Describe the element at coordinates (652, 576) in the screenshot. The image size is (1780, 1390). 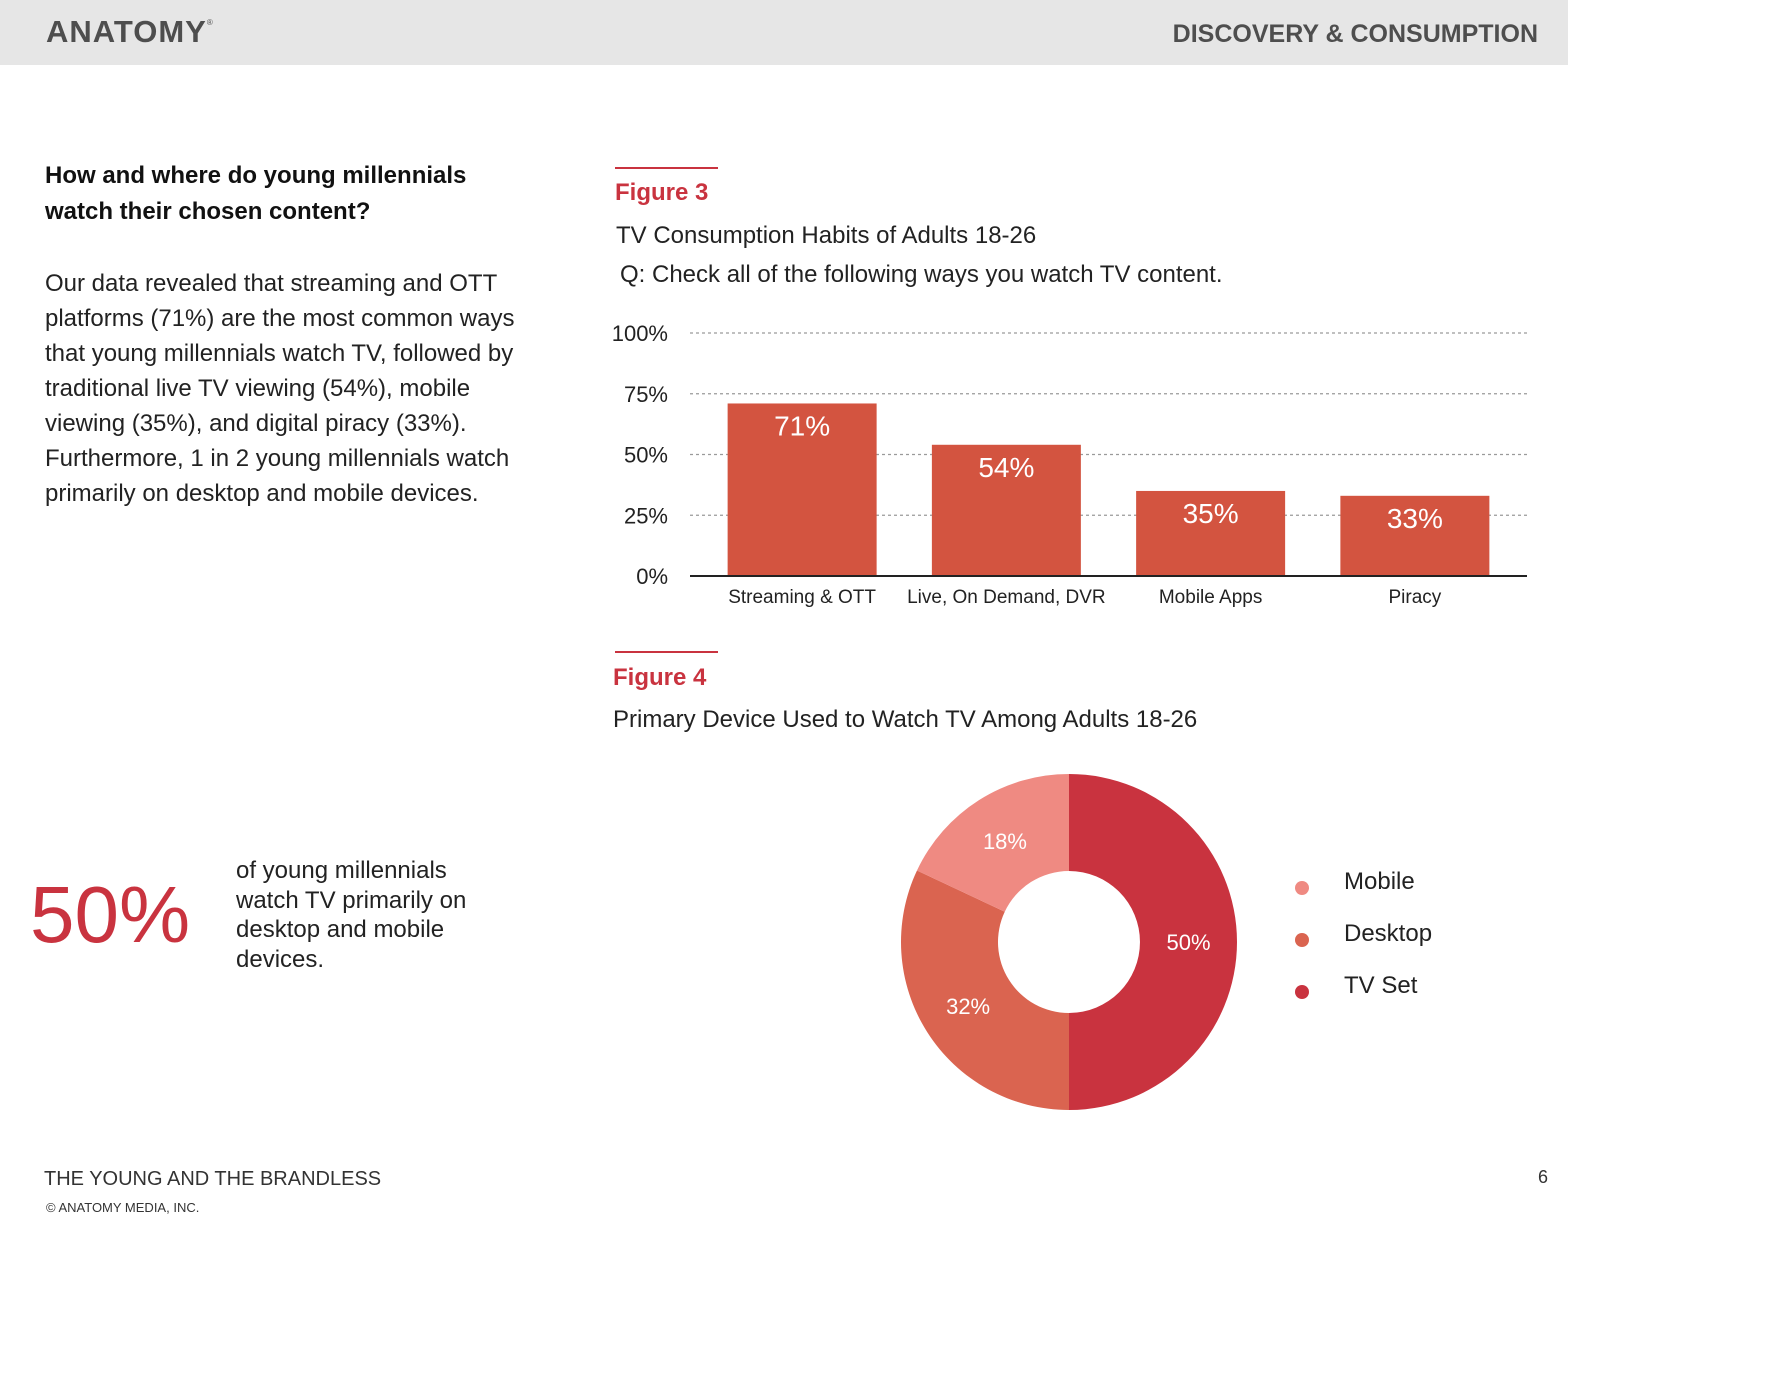
I see `y-tick-label: 0%` at that location.